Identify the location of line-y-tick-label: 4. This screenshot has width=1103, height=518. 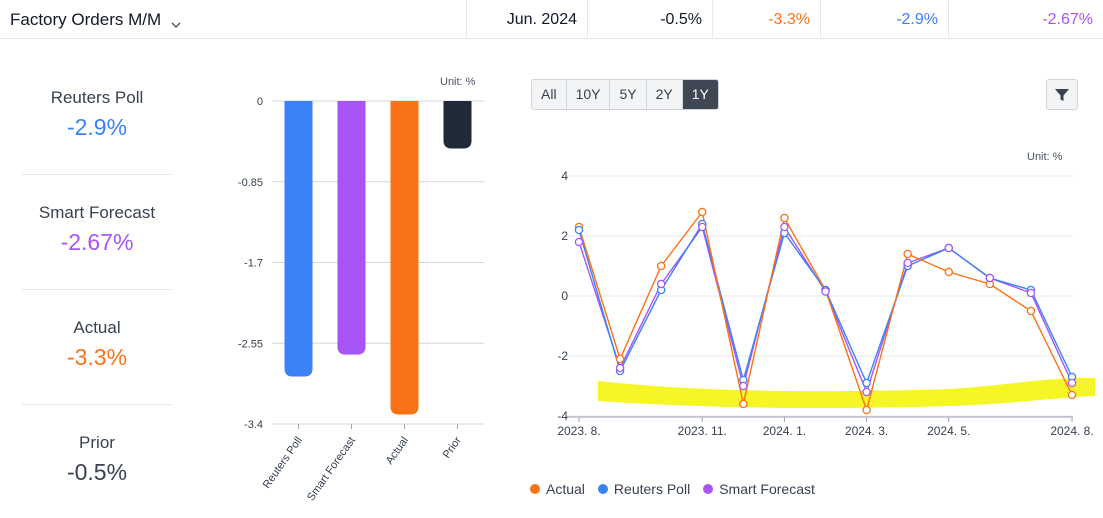
(564, 176).